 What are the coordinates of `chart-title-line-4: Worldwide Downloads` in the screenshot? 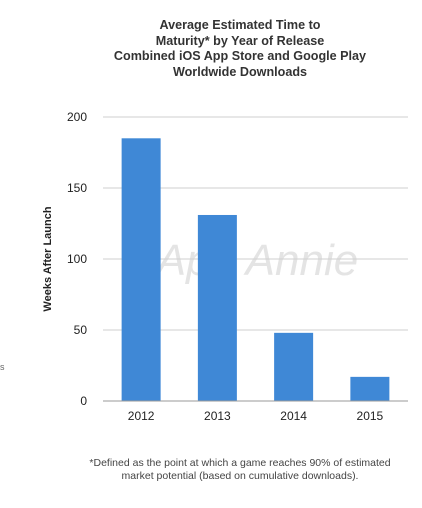 It's located at (240, 71).